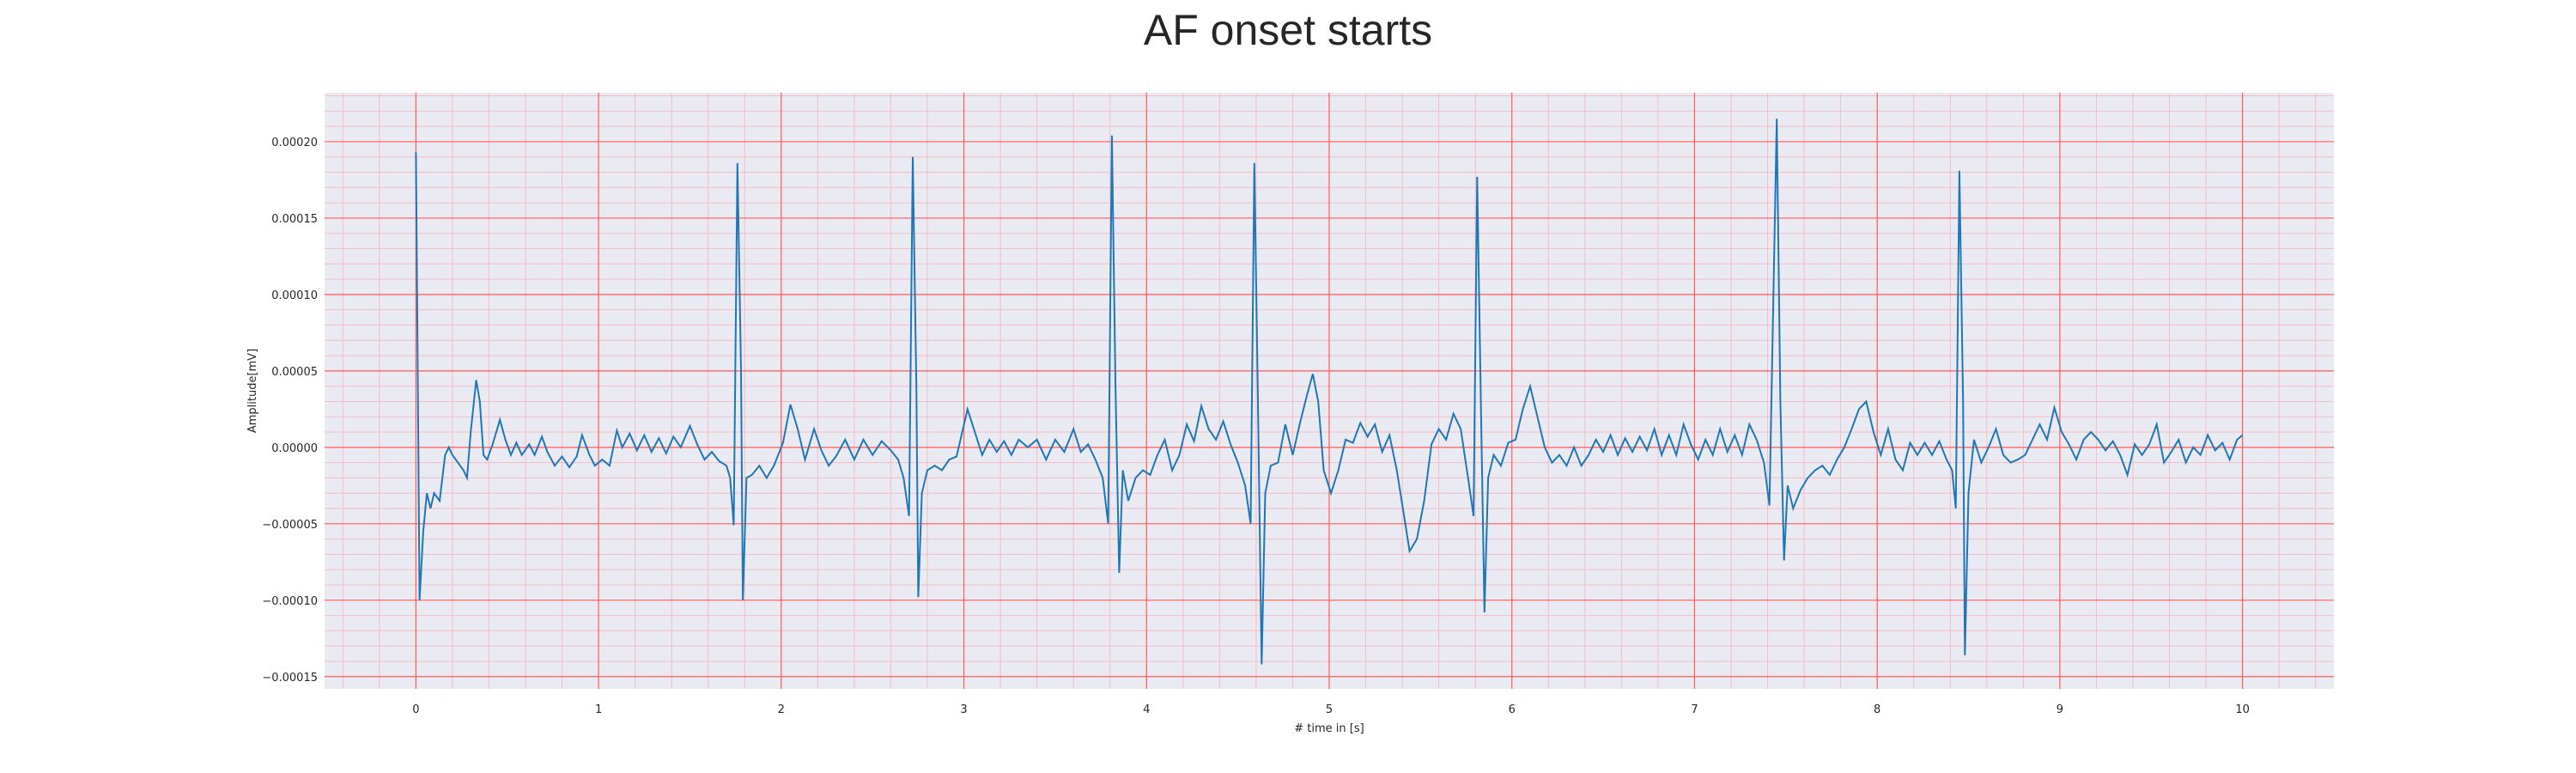 The image size is (2576, 773). I want to click on y-axis-label: Amplitude[mV], so click(252, 391).